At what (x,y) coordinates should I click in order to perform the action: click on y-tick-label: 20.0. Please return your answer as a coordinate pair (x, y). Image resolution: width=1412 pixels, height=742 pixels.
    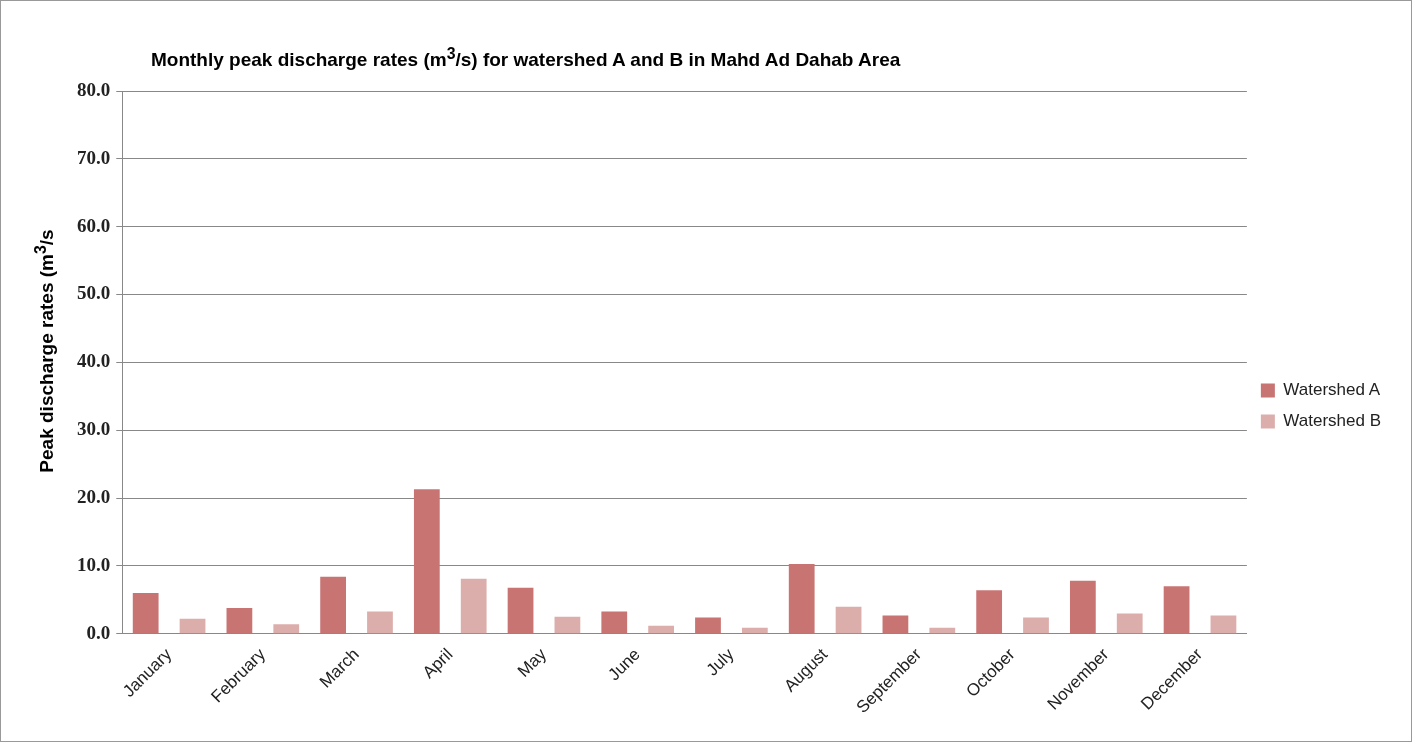
    Looking at the image, I should click on (94, 496).